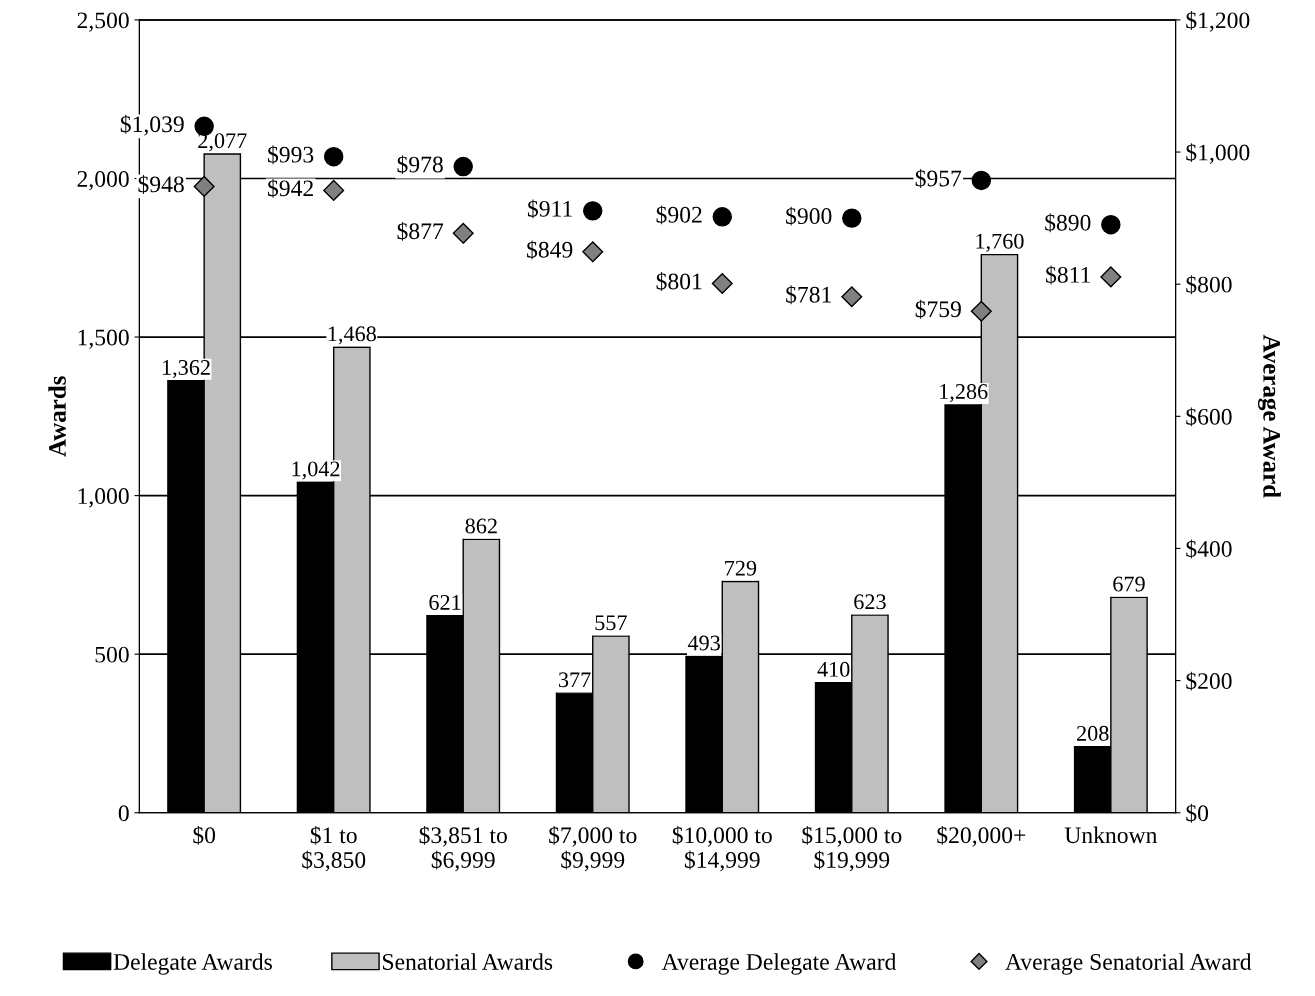 The image size is (1315, 996). What do you see at coordinates (420, 165) in the screenshot?
I see `data-label: $978` at bounding box center [420, 165].